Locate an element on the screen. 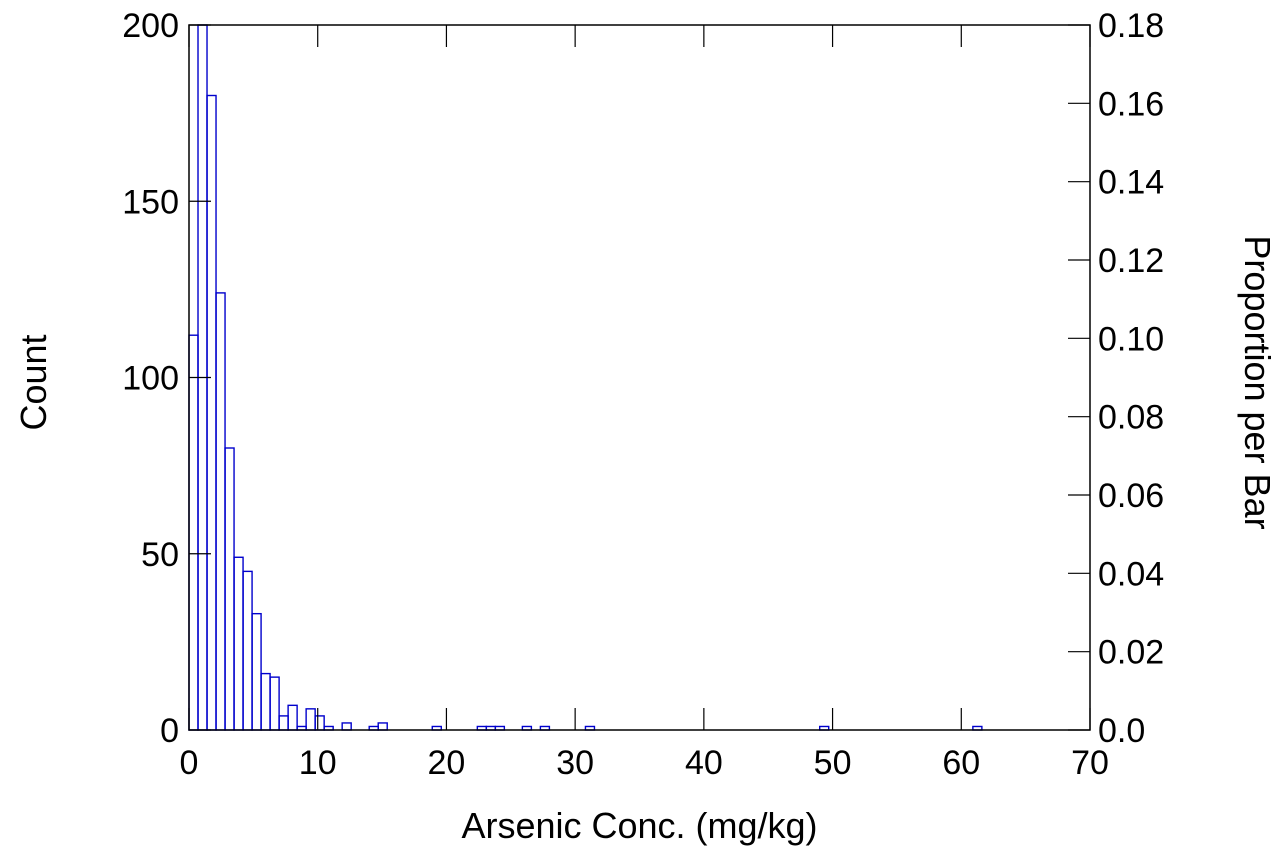 This screenshot has width=1283, height=851. x-tick-label-3: 30 is located at coordinates (575, 763).